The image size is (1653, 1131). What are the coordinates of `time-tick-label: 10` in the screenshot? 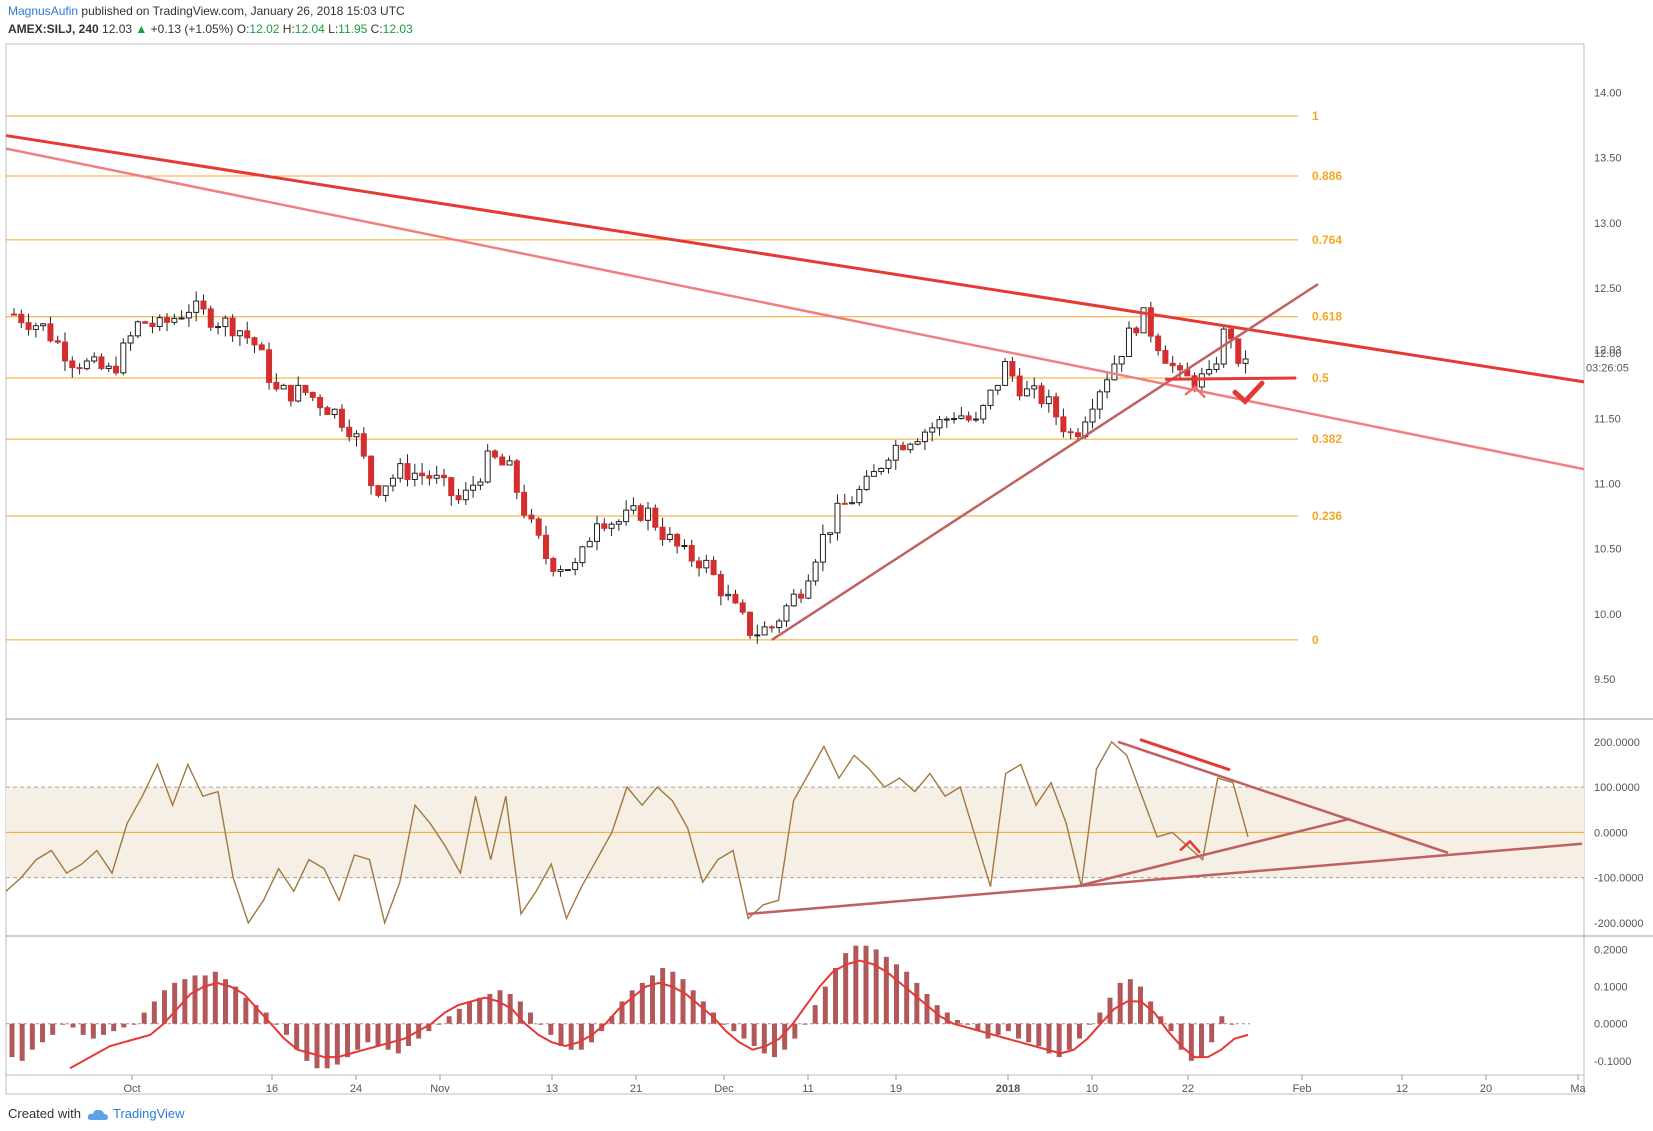 It's located at (1092, 1089).